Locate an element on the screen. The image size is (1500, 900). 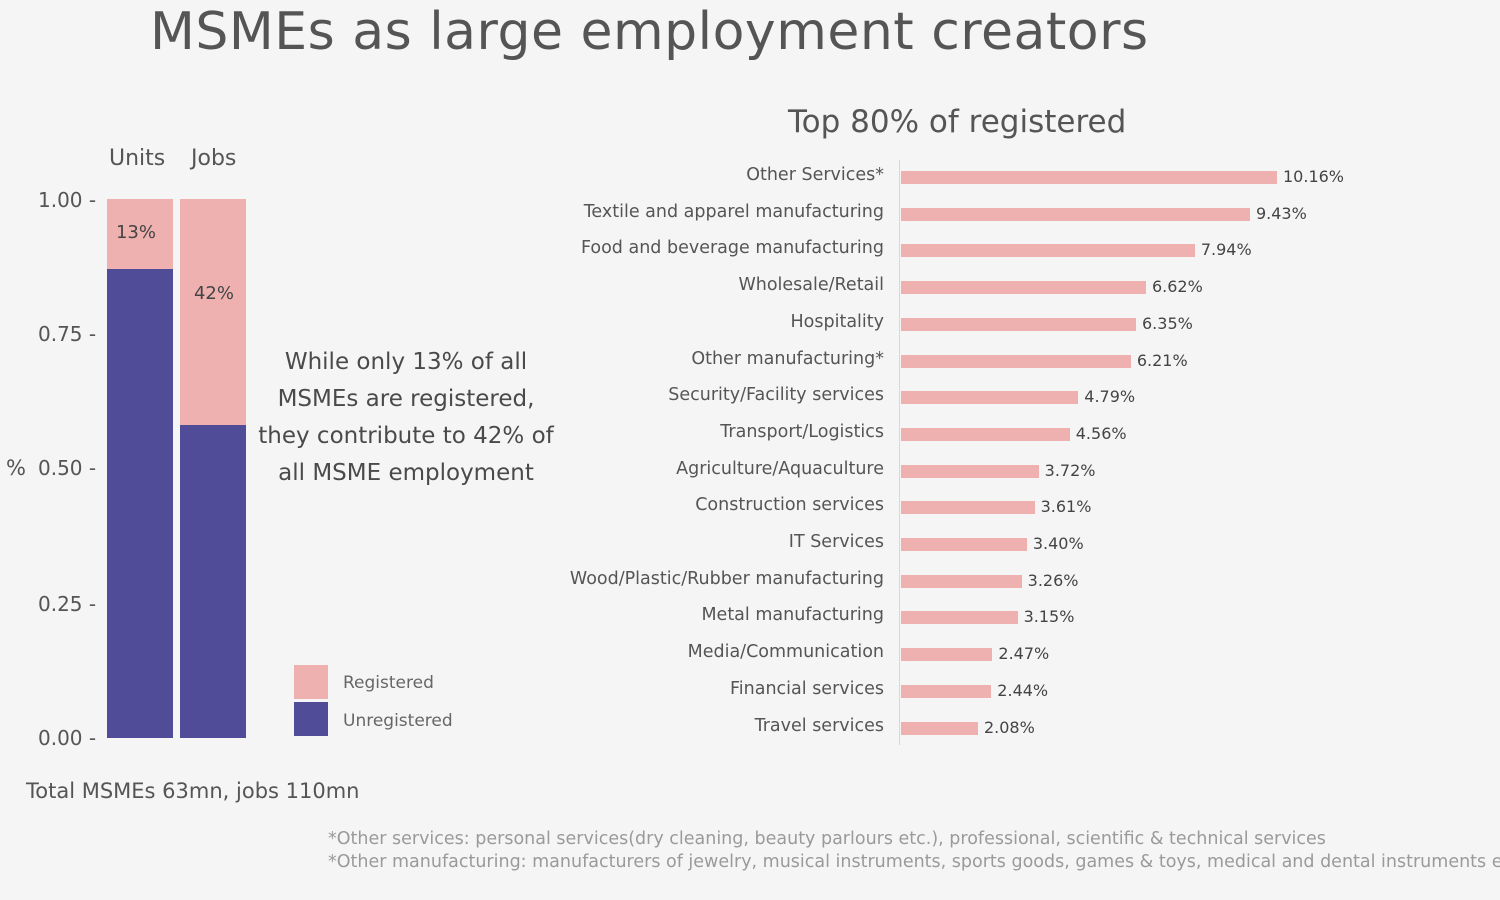
category-label: Other manufacturing* is located at coordinates (787, 358).